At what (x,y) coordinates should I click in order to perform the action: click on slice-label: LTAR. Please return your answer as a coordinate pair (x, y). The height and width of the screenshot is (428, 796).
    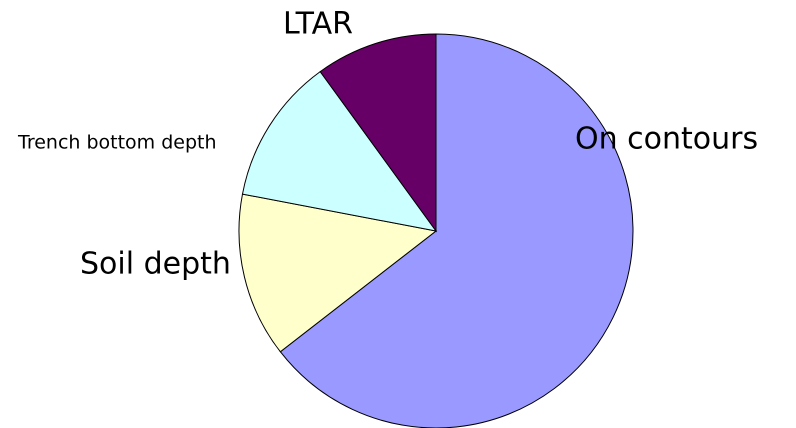
    Looking at the image, I should click on (318, 24).